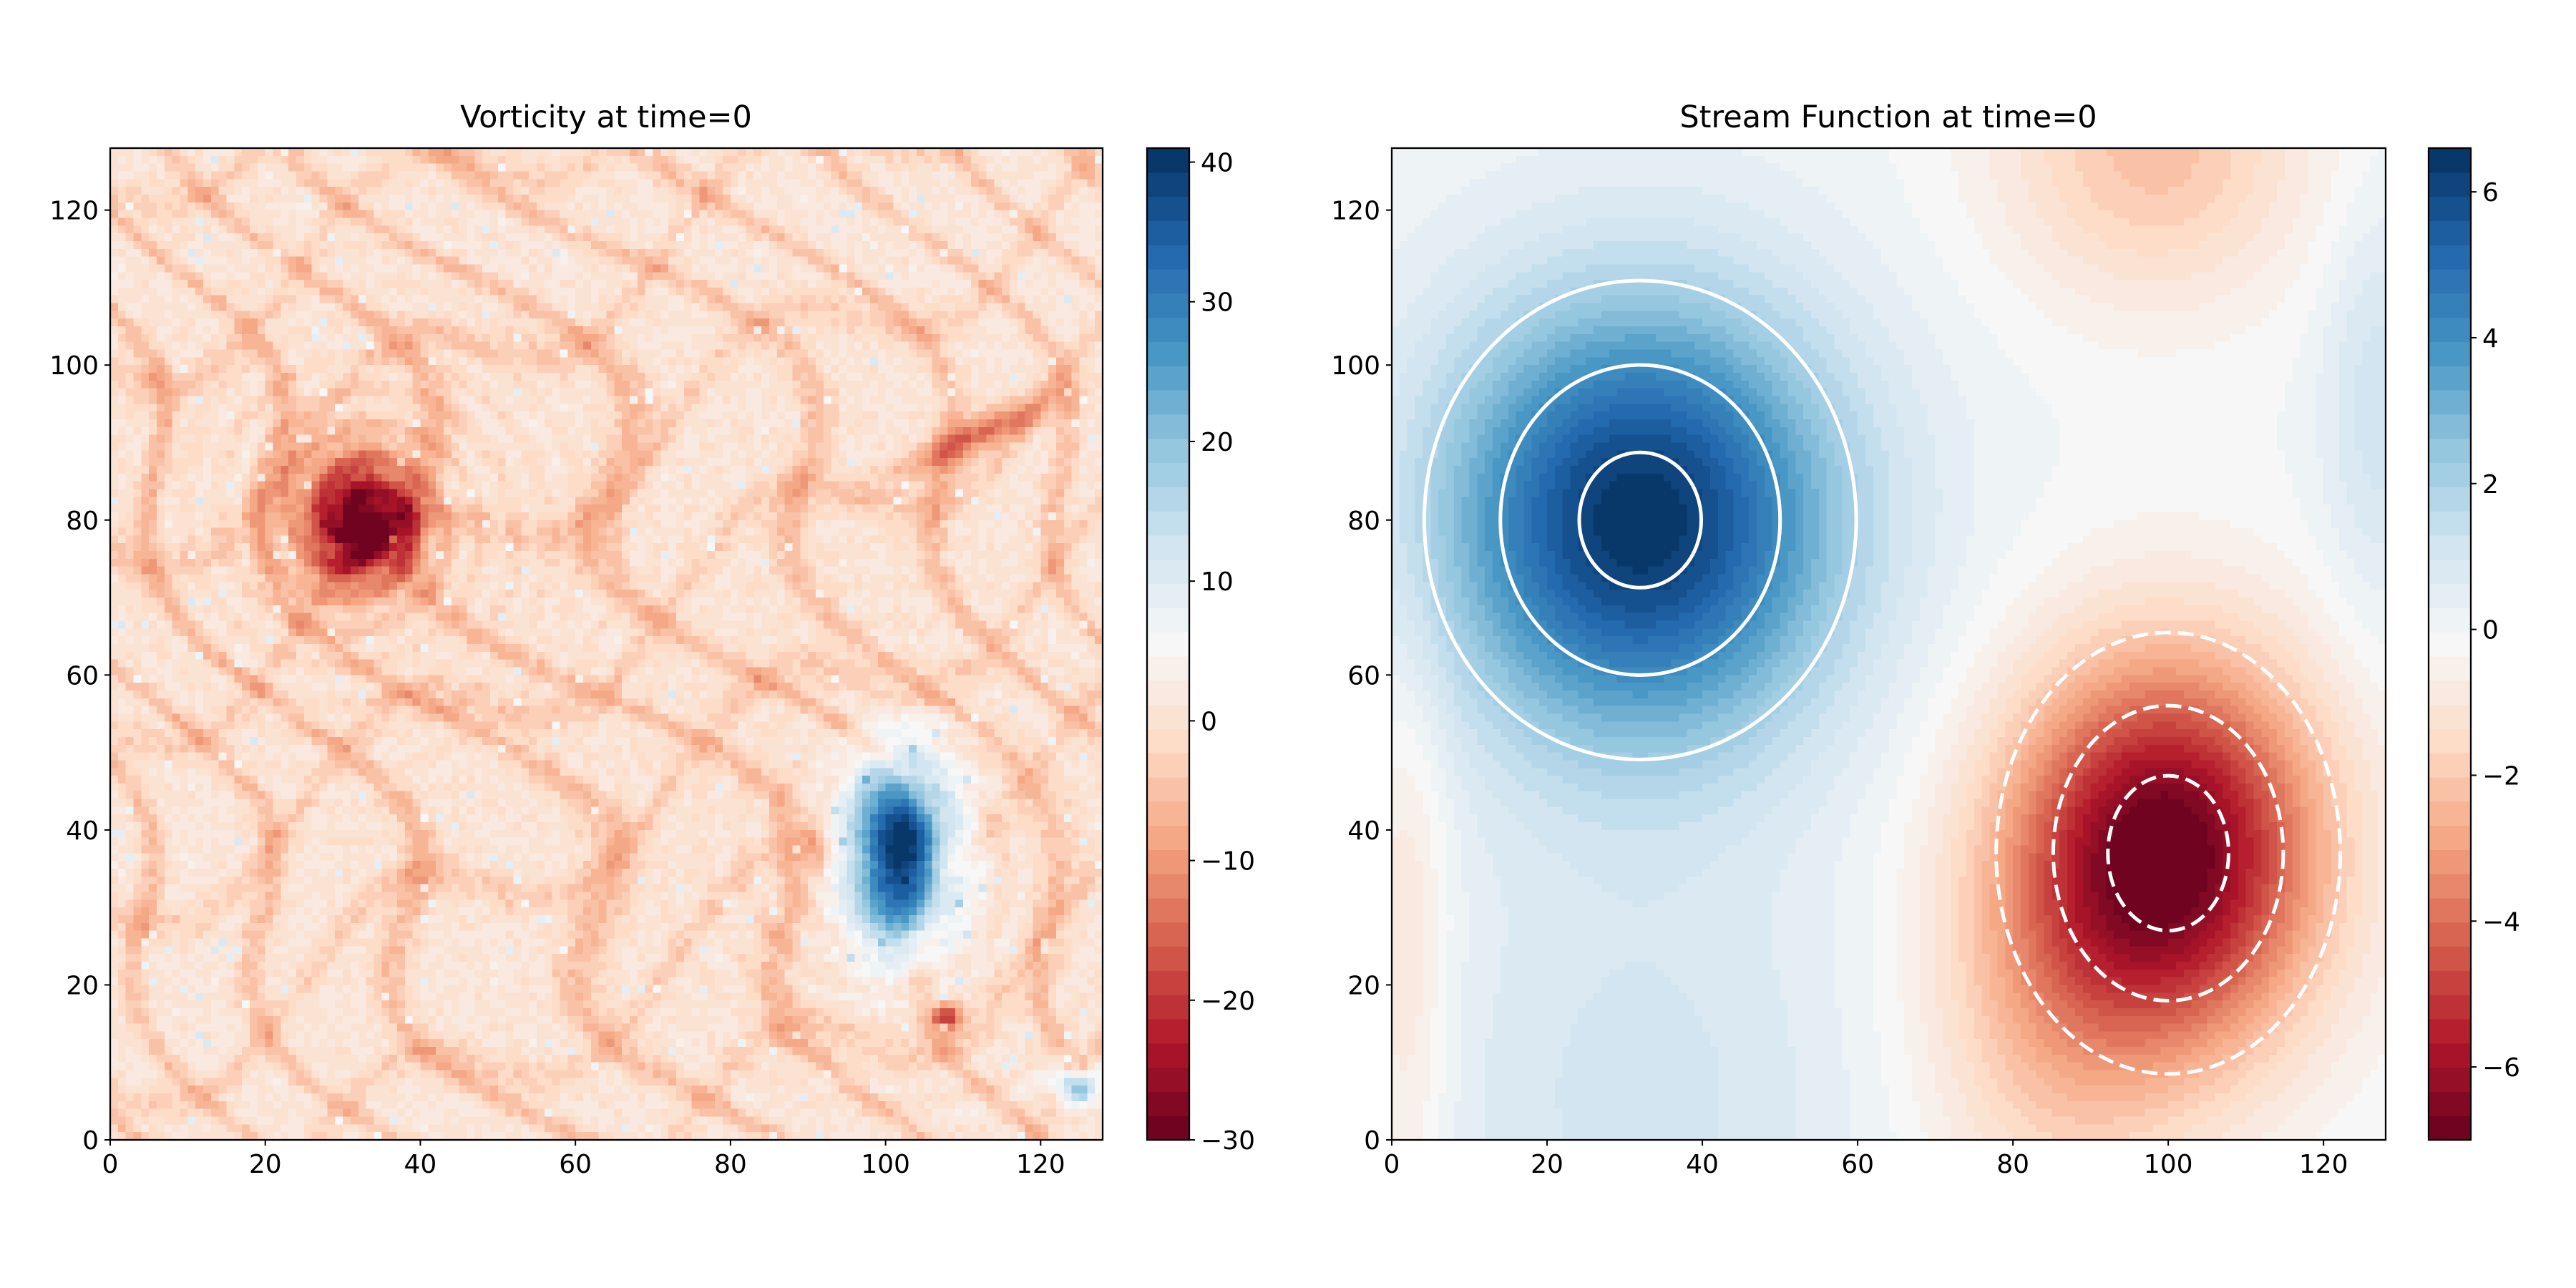 The height and width of the screenshot is (1288, 2576). Describe the element at coordinates (1217, 303) in the screenshot. I see `colorbar-tick-label: 30` at that location.